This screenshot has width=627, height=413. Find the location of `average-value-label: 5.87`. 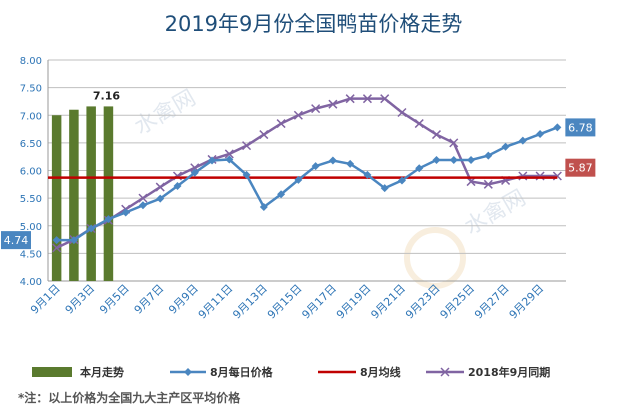

average-value-label: 5.87 is located at coordinates (580, 168).